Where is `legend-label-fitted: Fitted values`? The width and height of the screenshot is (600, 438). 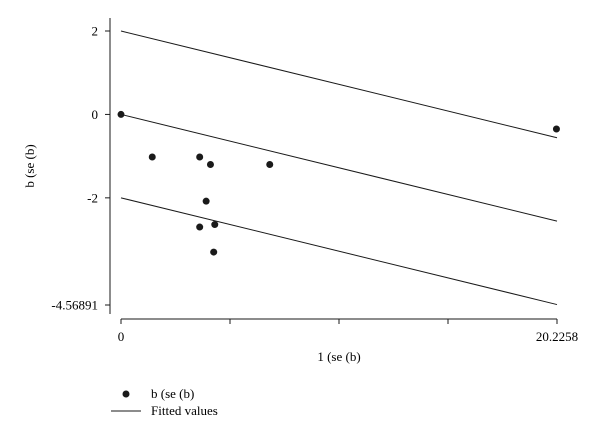 legend-label-fitted: Fitted values is located at coordinates (184, 410).